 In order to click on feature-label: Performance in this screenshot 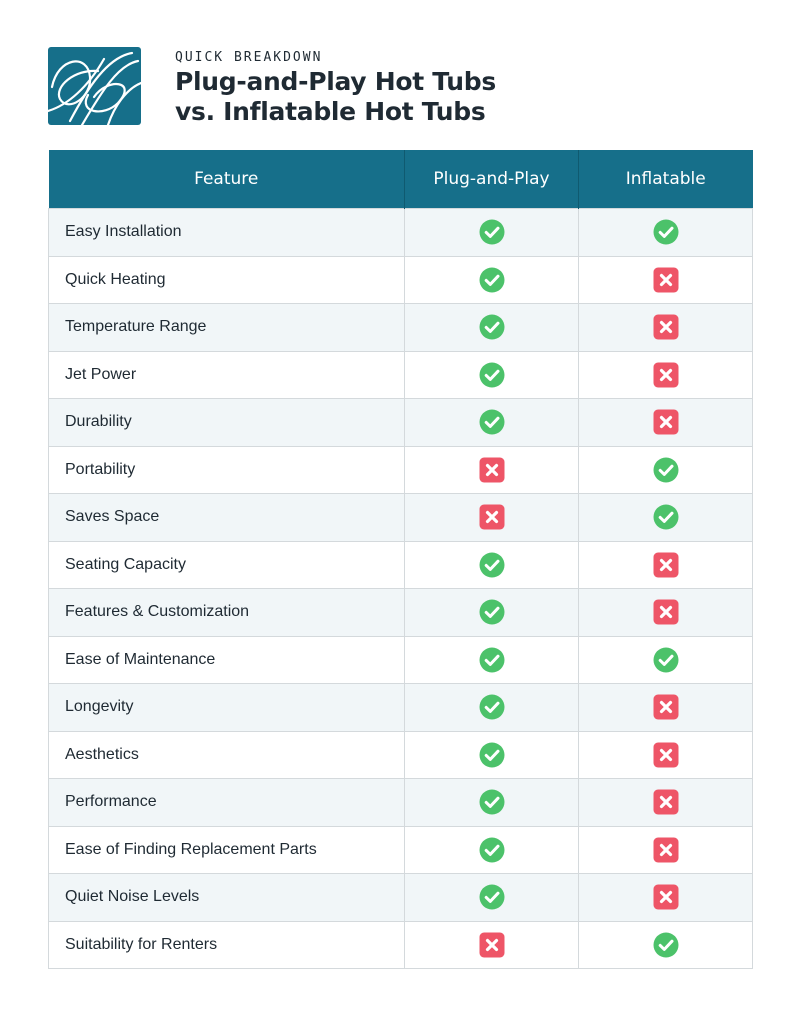, I will do `click(226, 802)`.